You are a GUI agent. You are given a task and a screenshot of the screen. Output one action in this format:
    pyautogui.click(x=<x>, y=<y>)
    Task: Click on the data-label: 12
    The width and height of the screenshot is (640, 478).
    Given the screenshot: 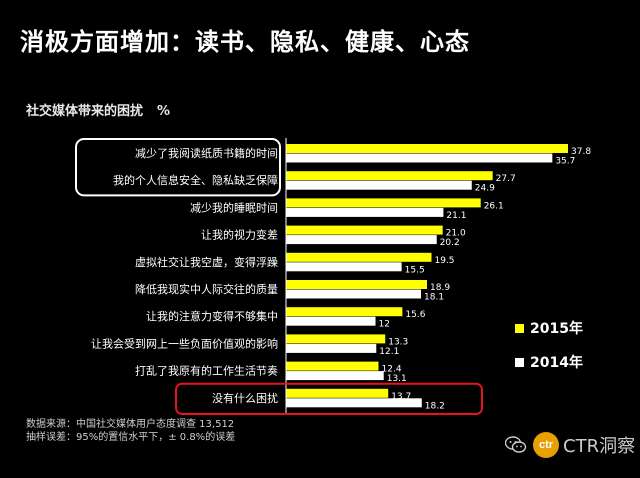 What is the action you would take?
    pyautogui.click(x=384, y=325)
    